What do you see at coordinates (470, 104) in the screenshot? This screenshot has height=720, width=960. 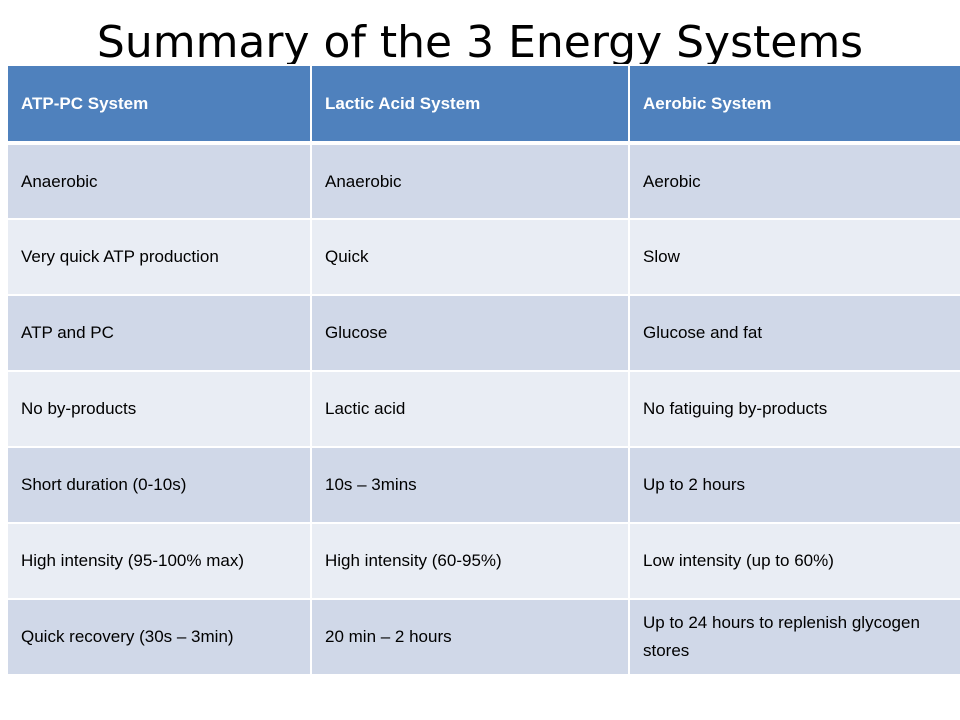 I see `column-header-lactic-acid: Lactic Acid System` at bounding box center [470, 104].